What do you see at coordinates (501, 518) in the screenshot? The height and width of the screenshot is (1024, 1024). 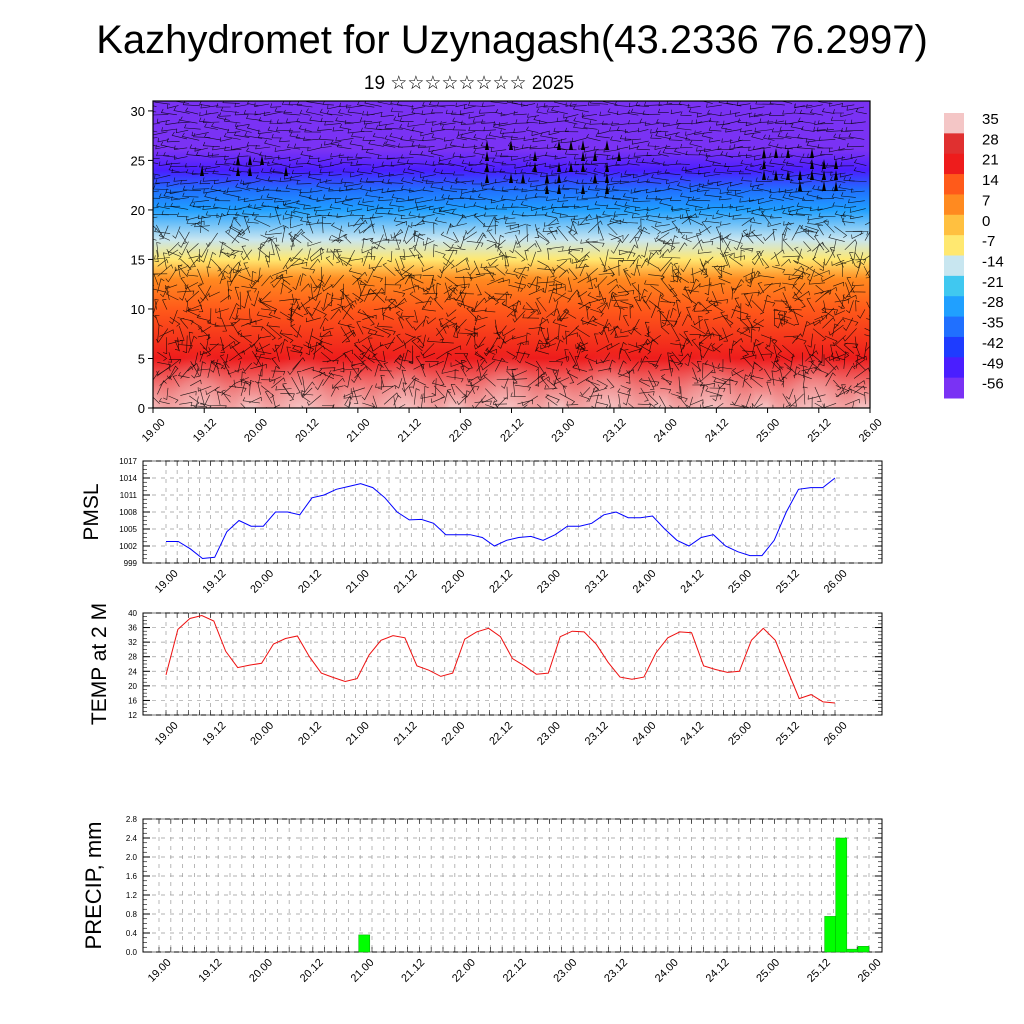 I see `series-line` at bounding box center [501, 518].